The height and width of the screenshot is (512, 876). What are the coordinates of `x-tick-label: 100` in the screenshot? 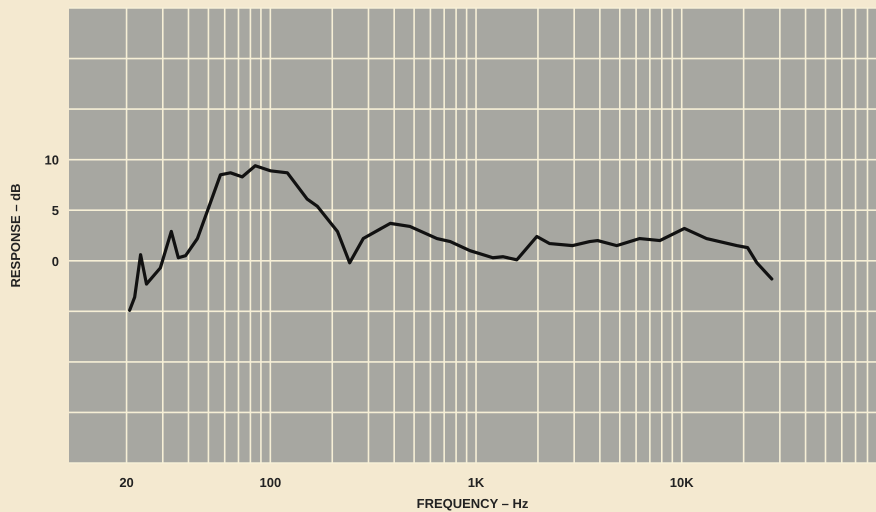 It's located at (270, 482).